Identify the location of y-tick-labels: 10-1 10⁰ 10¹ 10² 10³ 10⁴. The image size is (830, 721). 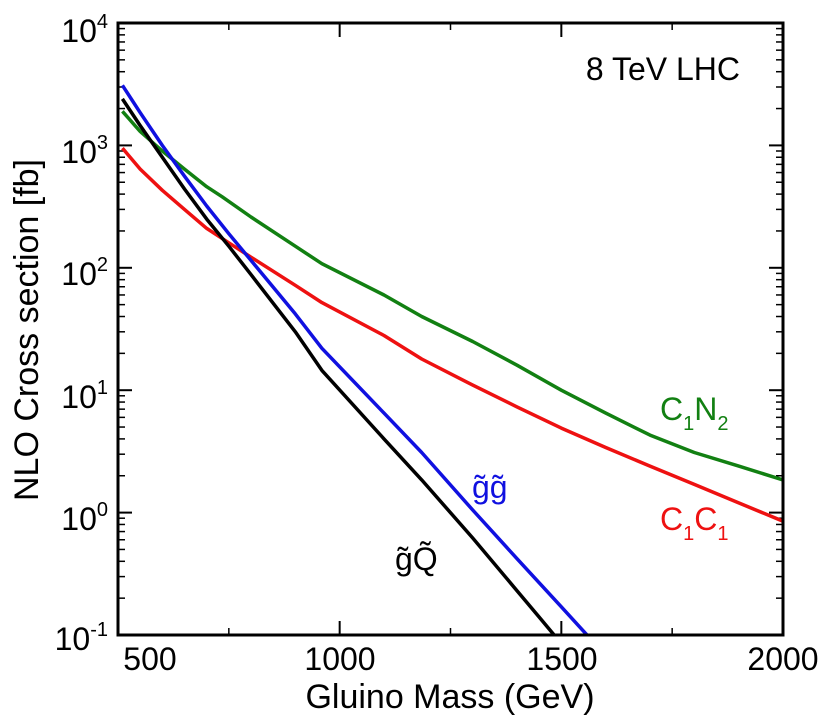
(81, 334).